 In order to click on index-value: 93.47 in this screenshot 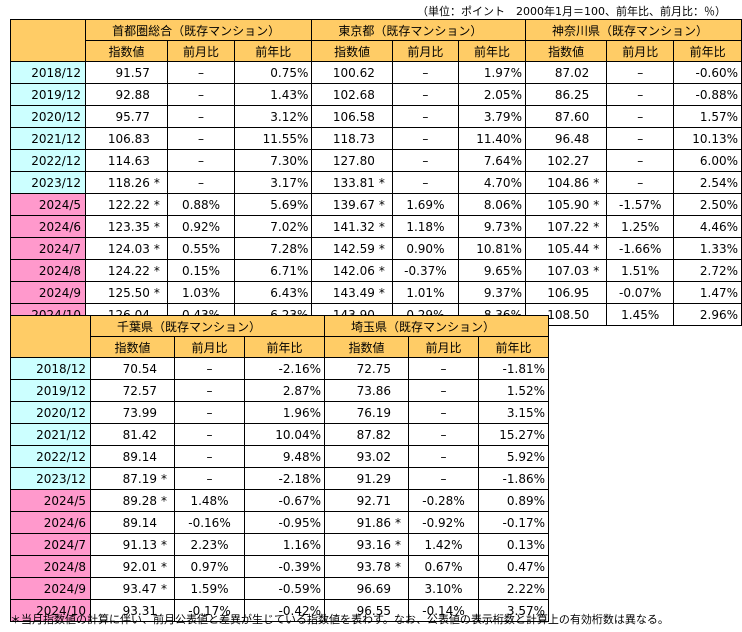, I will do `click(139, 588)`.